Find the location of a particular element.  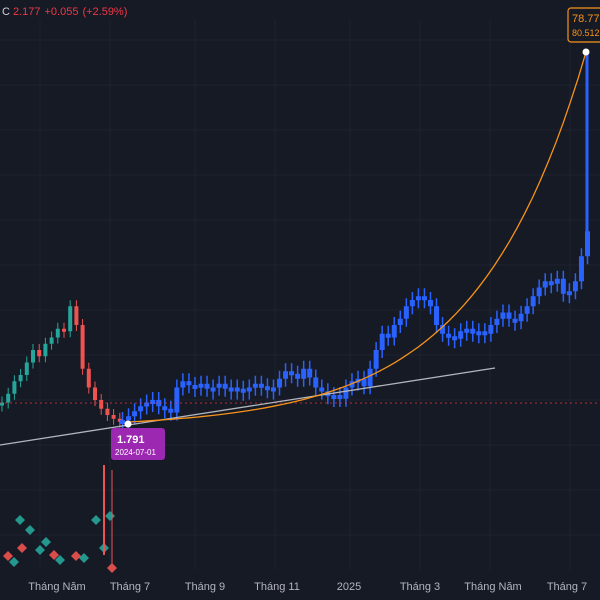

low-point-dot is located at coordinates (128, 424).